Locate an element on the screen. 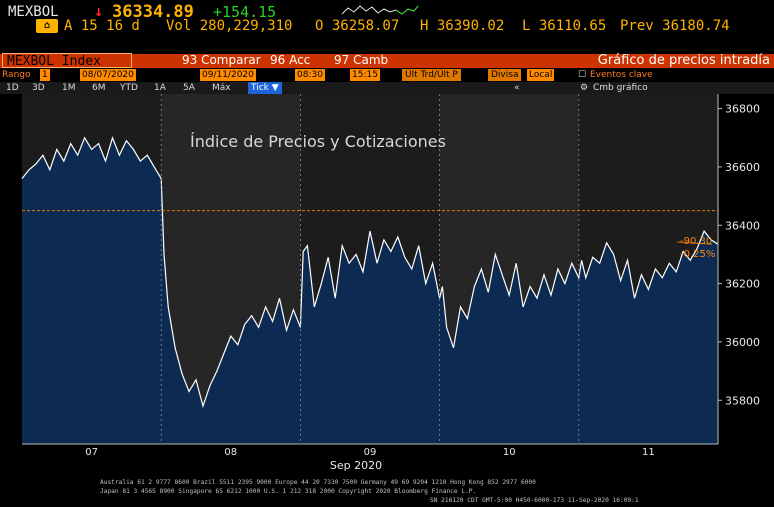 The width and height of the screenshot is (774, 507). tf-1d: 1D is located at coordinates (12, 88).